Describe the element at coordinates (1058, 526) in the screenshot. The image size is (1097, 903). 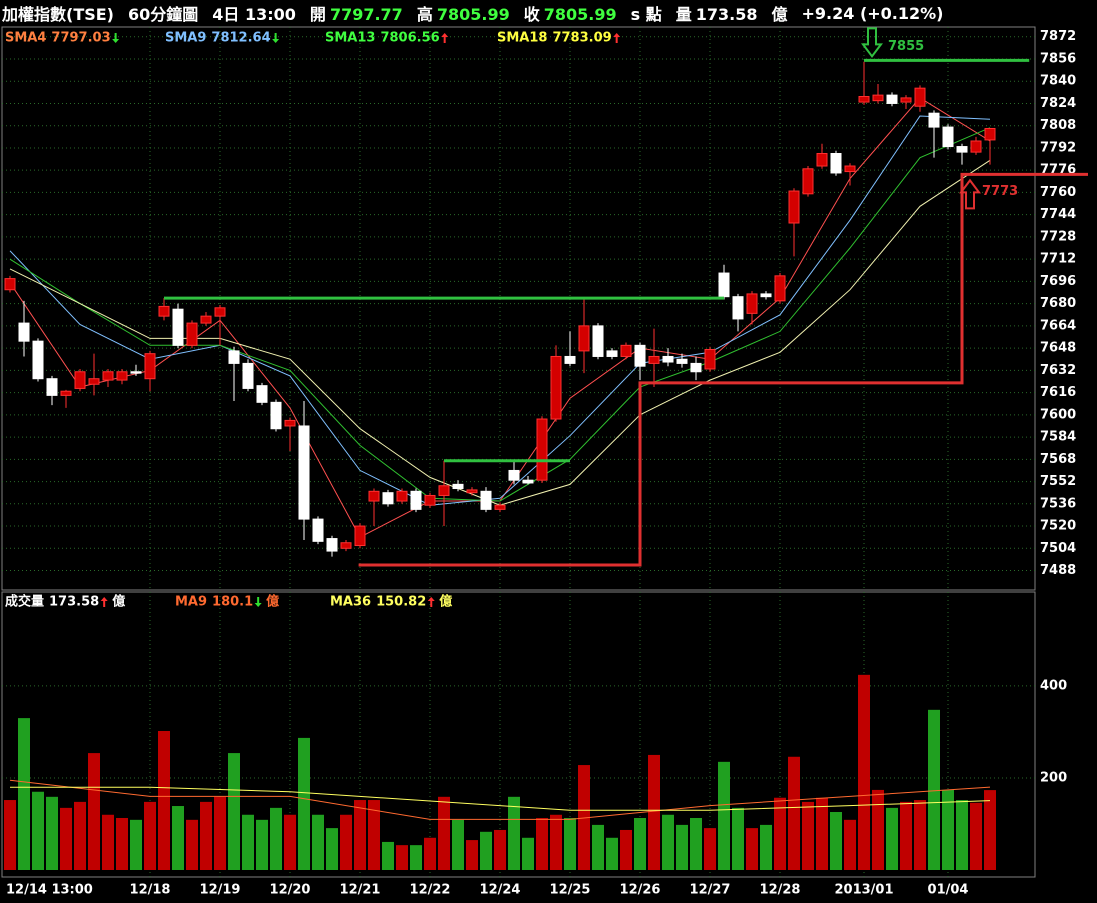
I see `y-tick-label: 7520` at that location.